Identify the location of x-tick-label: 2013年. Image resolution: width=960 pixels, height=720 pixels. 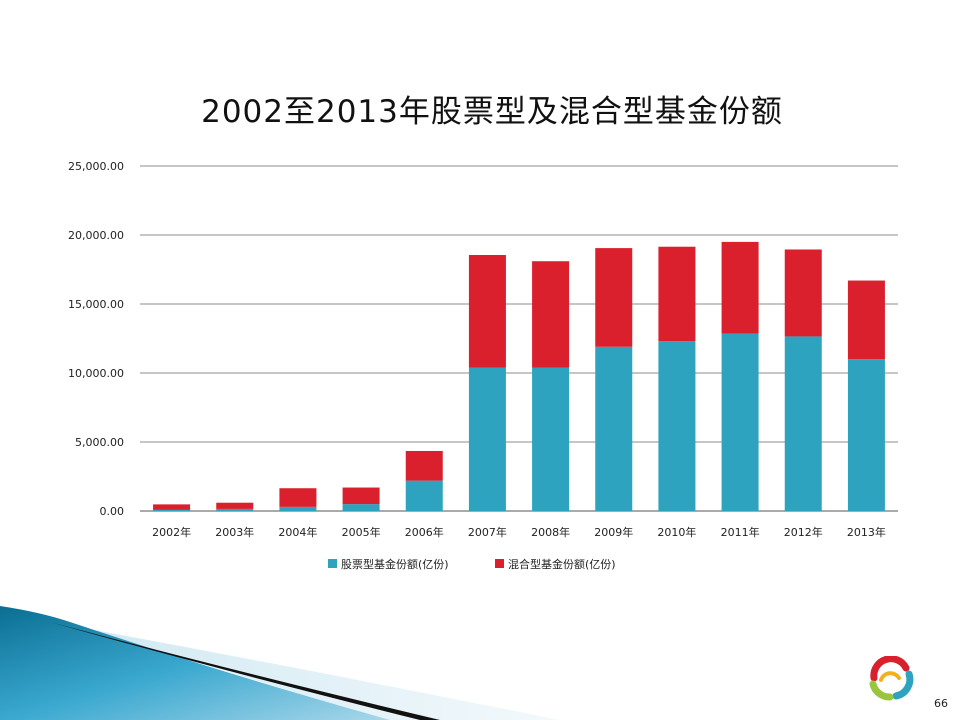
(866, 532).